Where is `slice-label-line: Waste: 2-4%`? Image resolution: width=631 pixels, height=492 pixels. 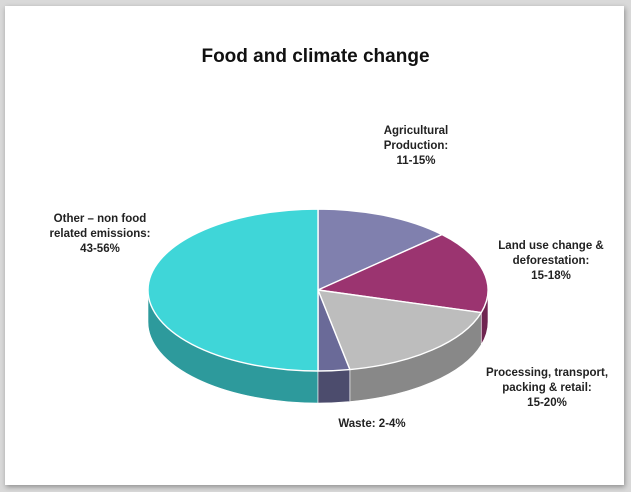
slice-label-line: Waste: 2-4% is located at coordinates (372, 424).